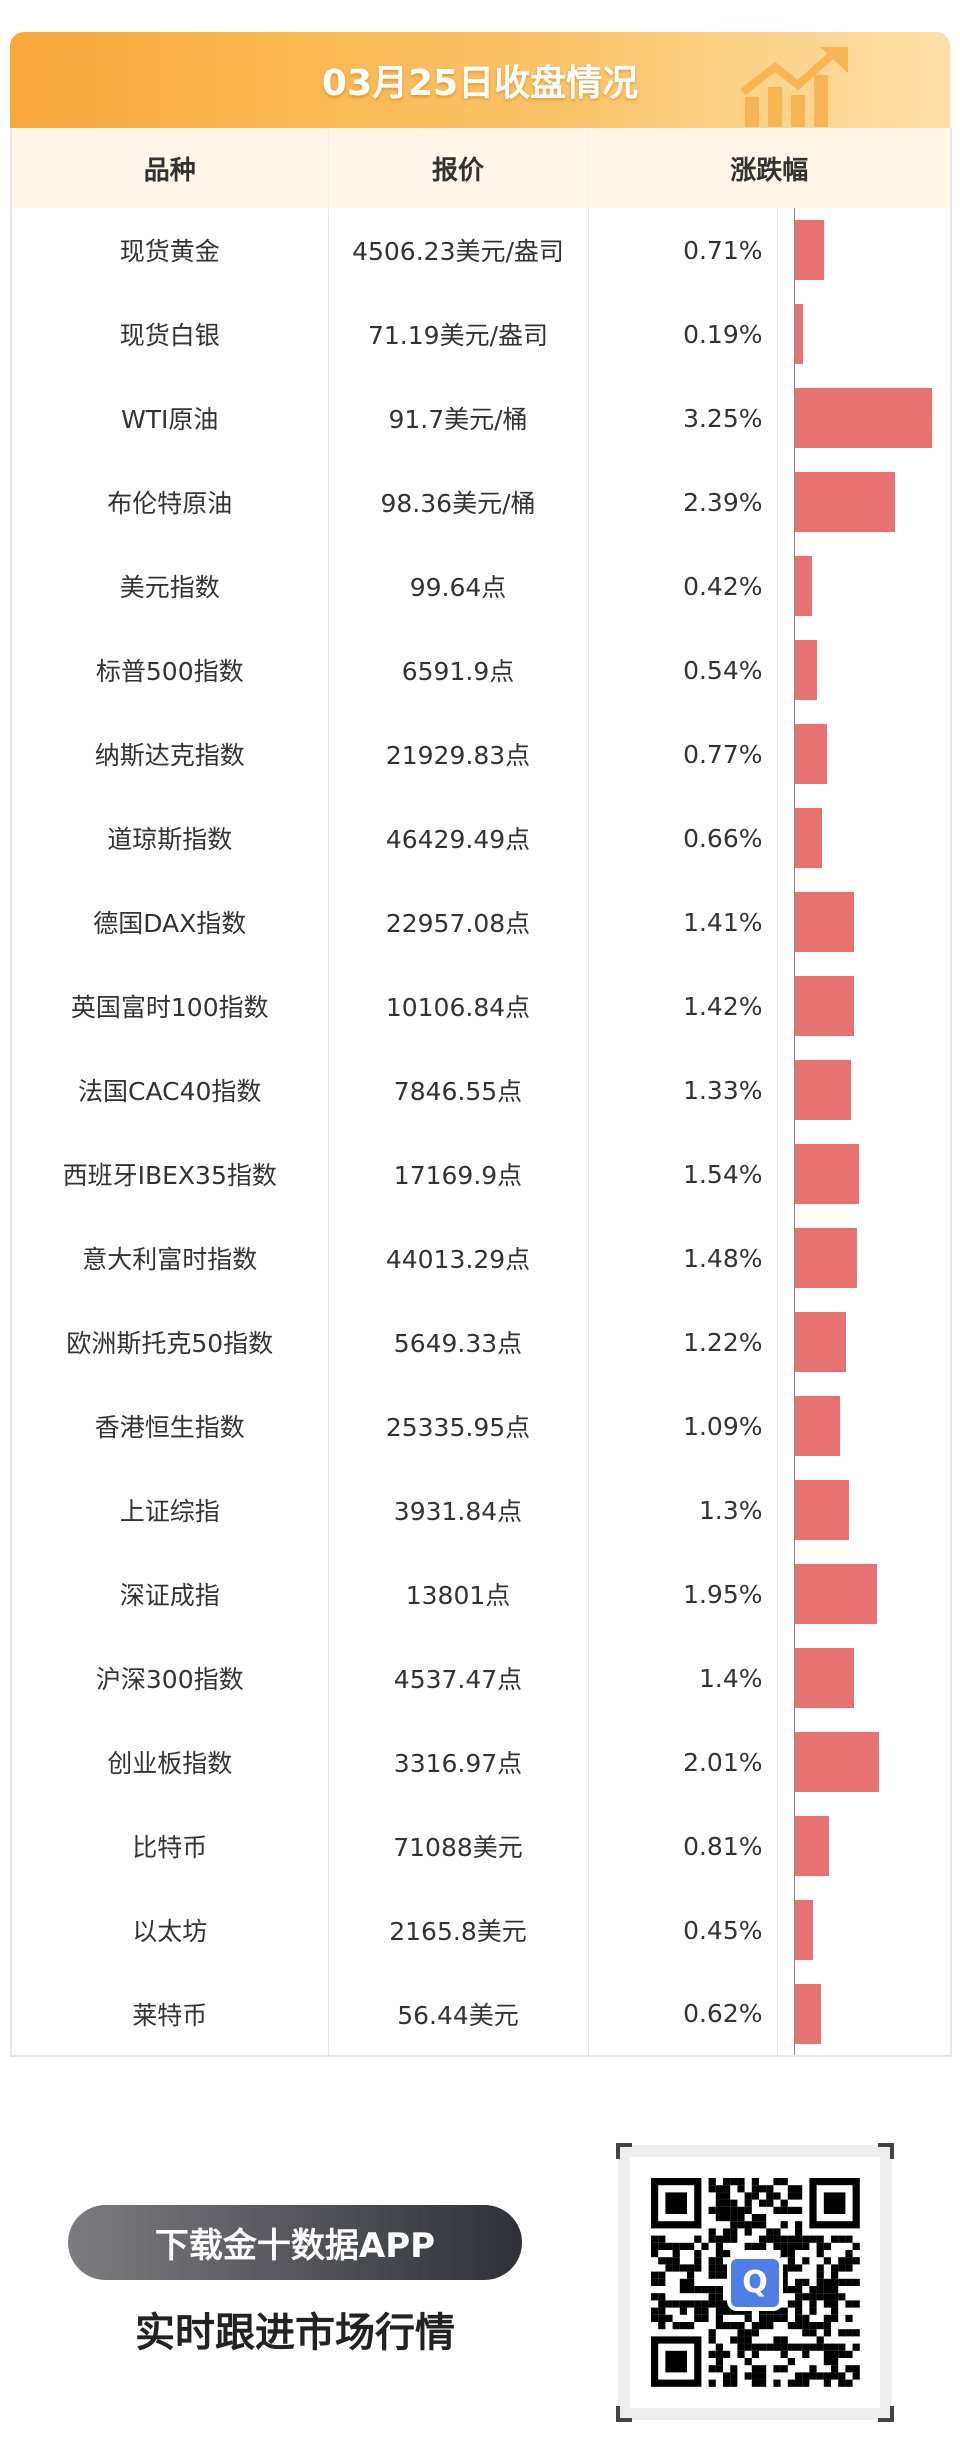  I want to click on column-header-name: 品种, so click(169, 168).